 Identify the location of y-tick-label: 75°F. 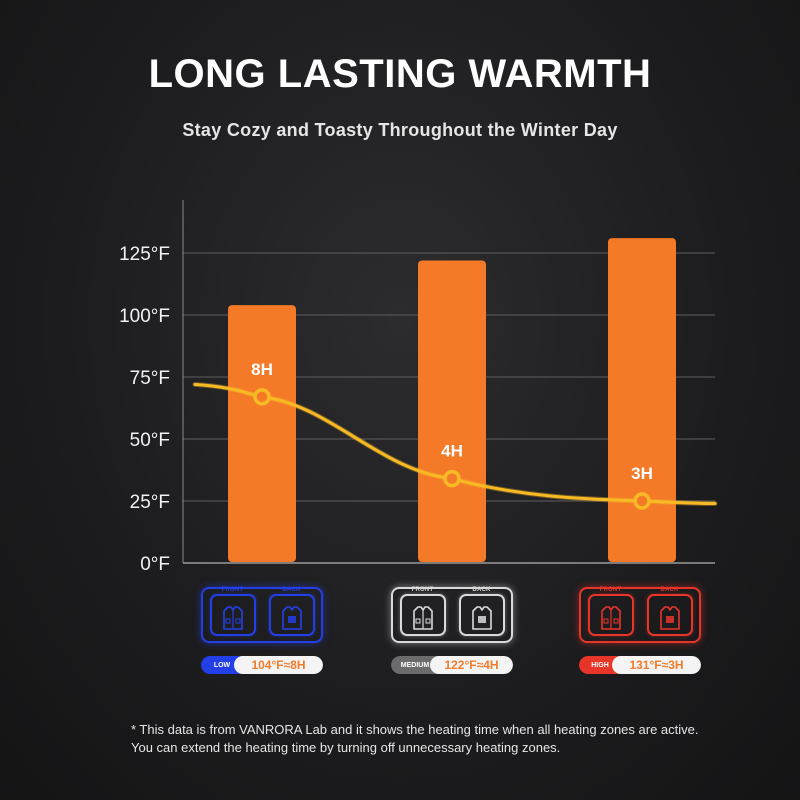
(150, 378).